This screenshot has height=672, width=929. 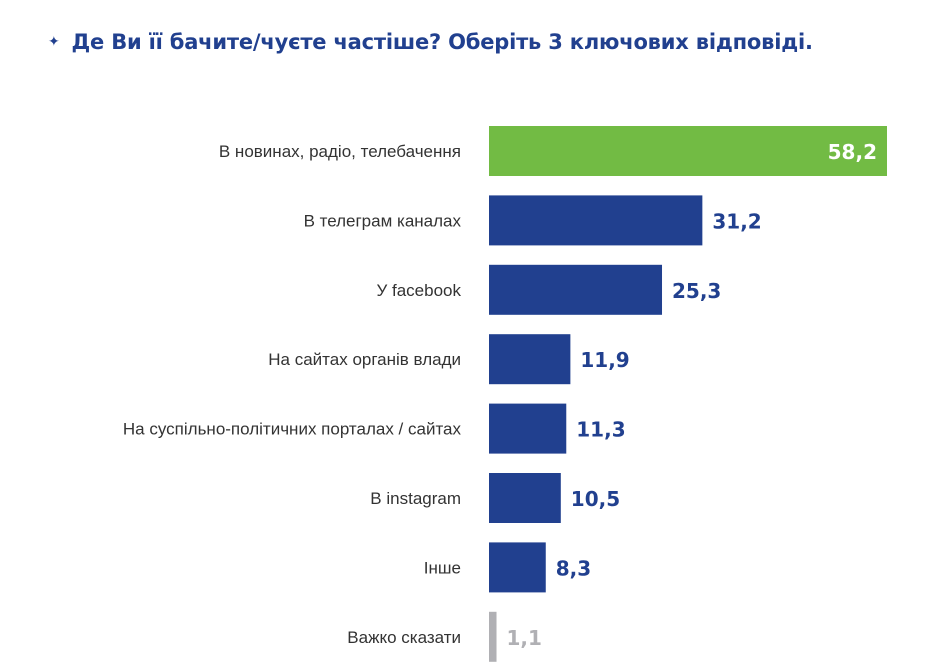 What do you see at coordinates (736, 221) in the screenshot?
I see `value-label: 31,2` at bounding box center [736, 221].